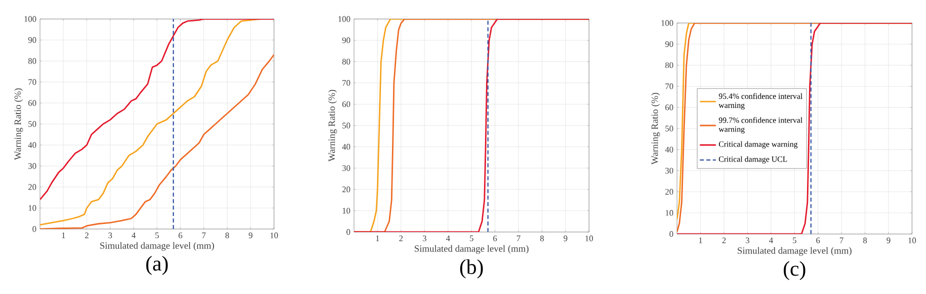  I want to click on legend-label: 95.4% confidence interval warning, so click(760, 101).